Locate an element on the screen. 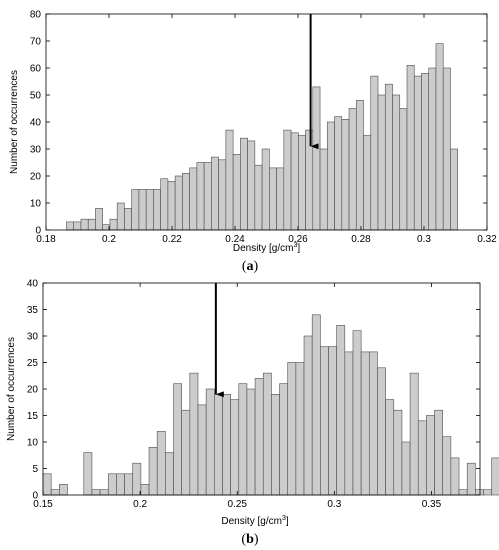  y-tick-label: 70 is located at coordinates (36, 42).